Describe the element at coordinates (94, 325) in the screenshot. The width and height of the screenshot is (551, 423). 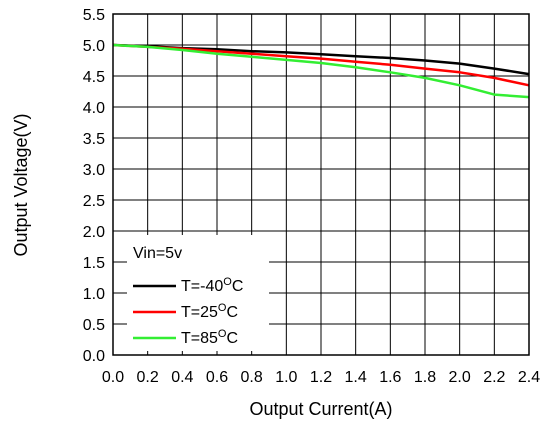
I see `y-tick-label: 0.5` at that location.